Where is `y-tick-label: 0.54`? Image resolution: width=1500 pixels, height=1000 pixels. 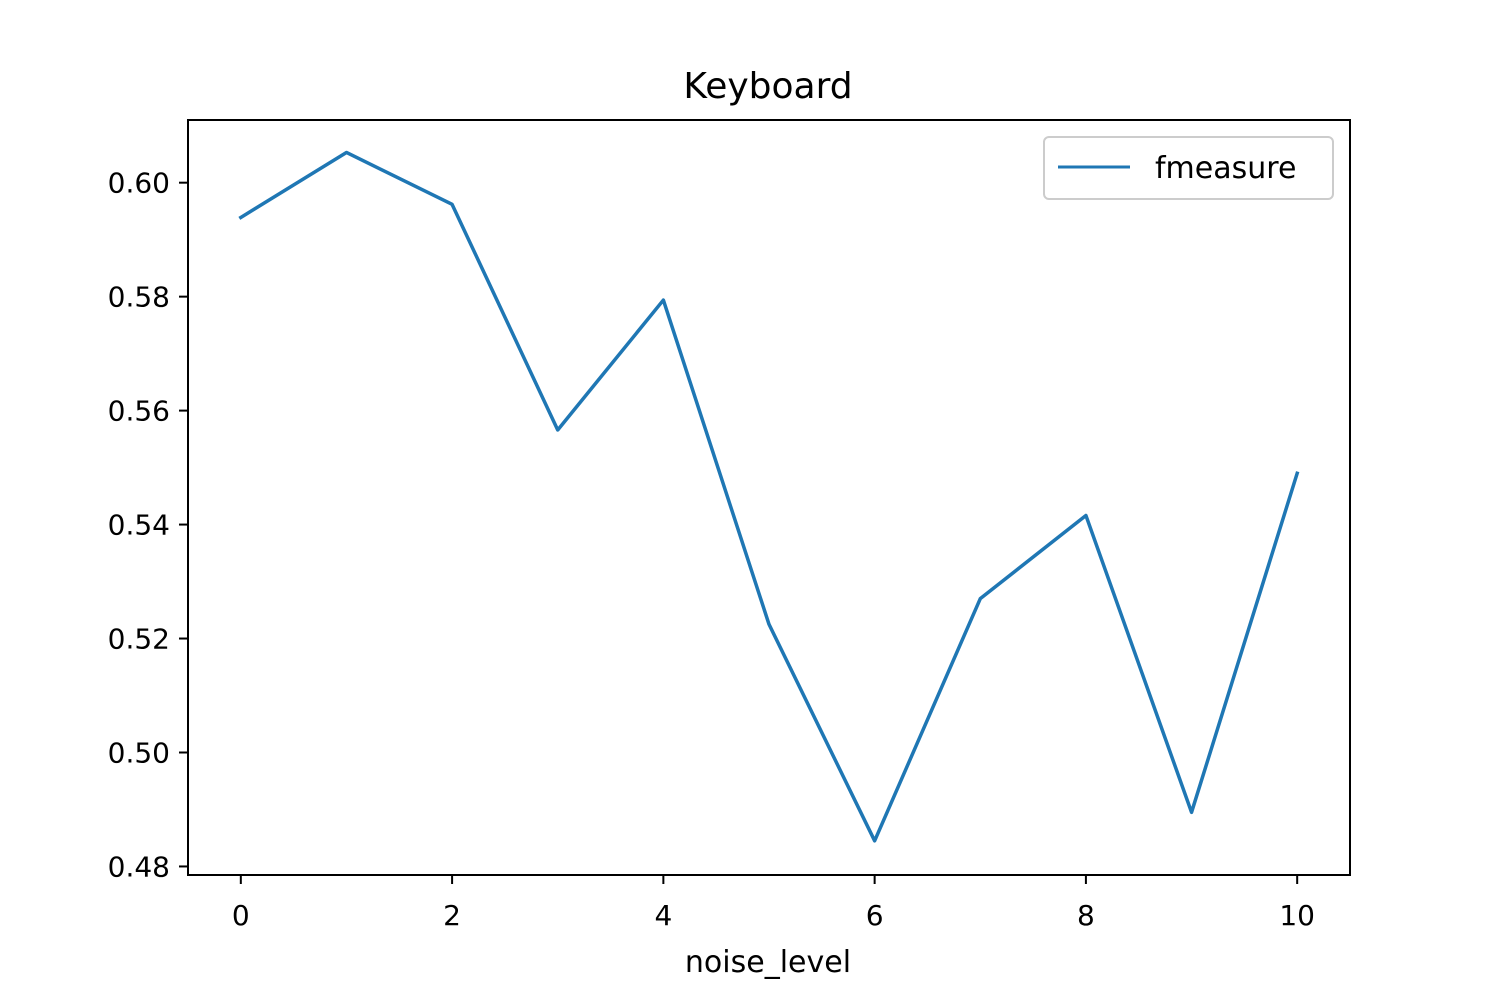 y-tick-label: 0.54 is located at coordinates (139, 525).